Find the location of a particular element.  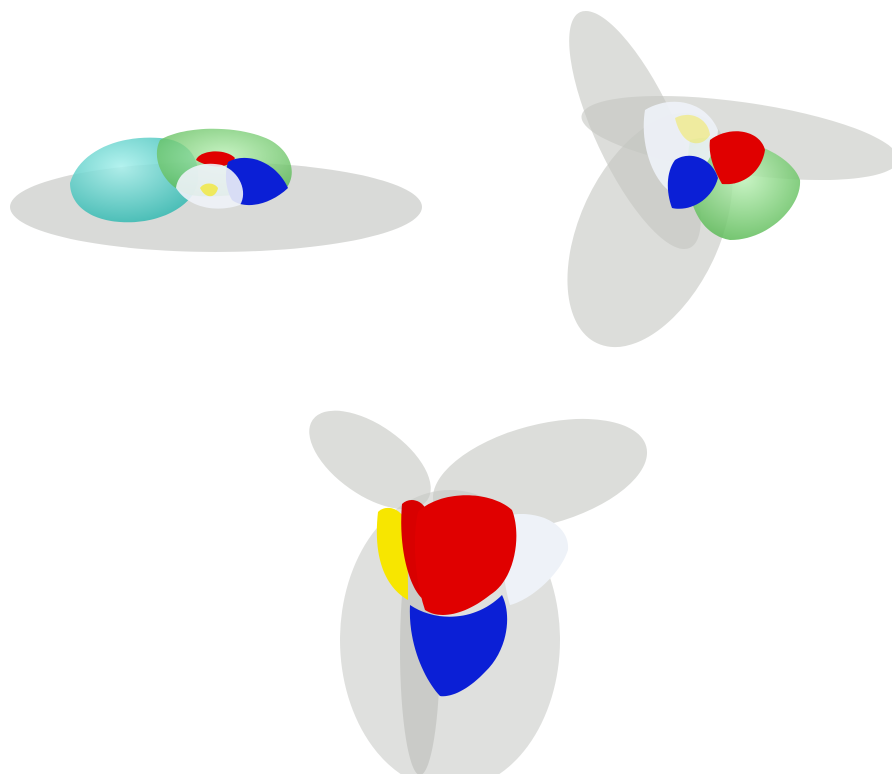

scene-side-view is located at coordinates (216, 190).